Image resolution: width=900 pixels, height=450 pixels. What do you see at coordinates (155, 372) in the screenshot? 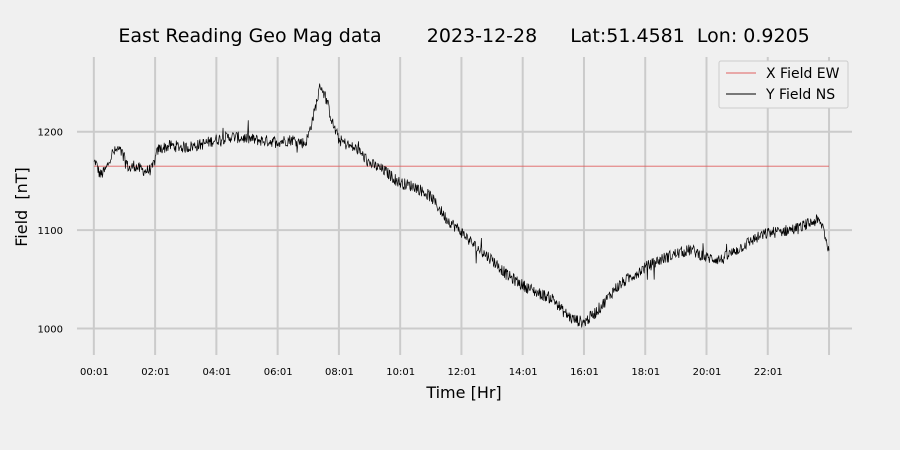
I see `x-tick-label: 02:01` at bounding box center [155, 372].